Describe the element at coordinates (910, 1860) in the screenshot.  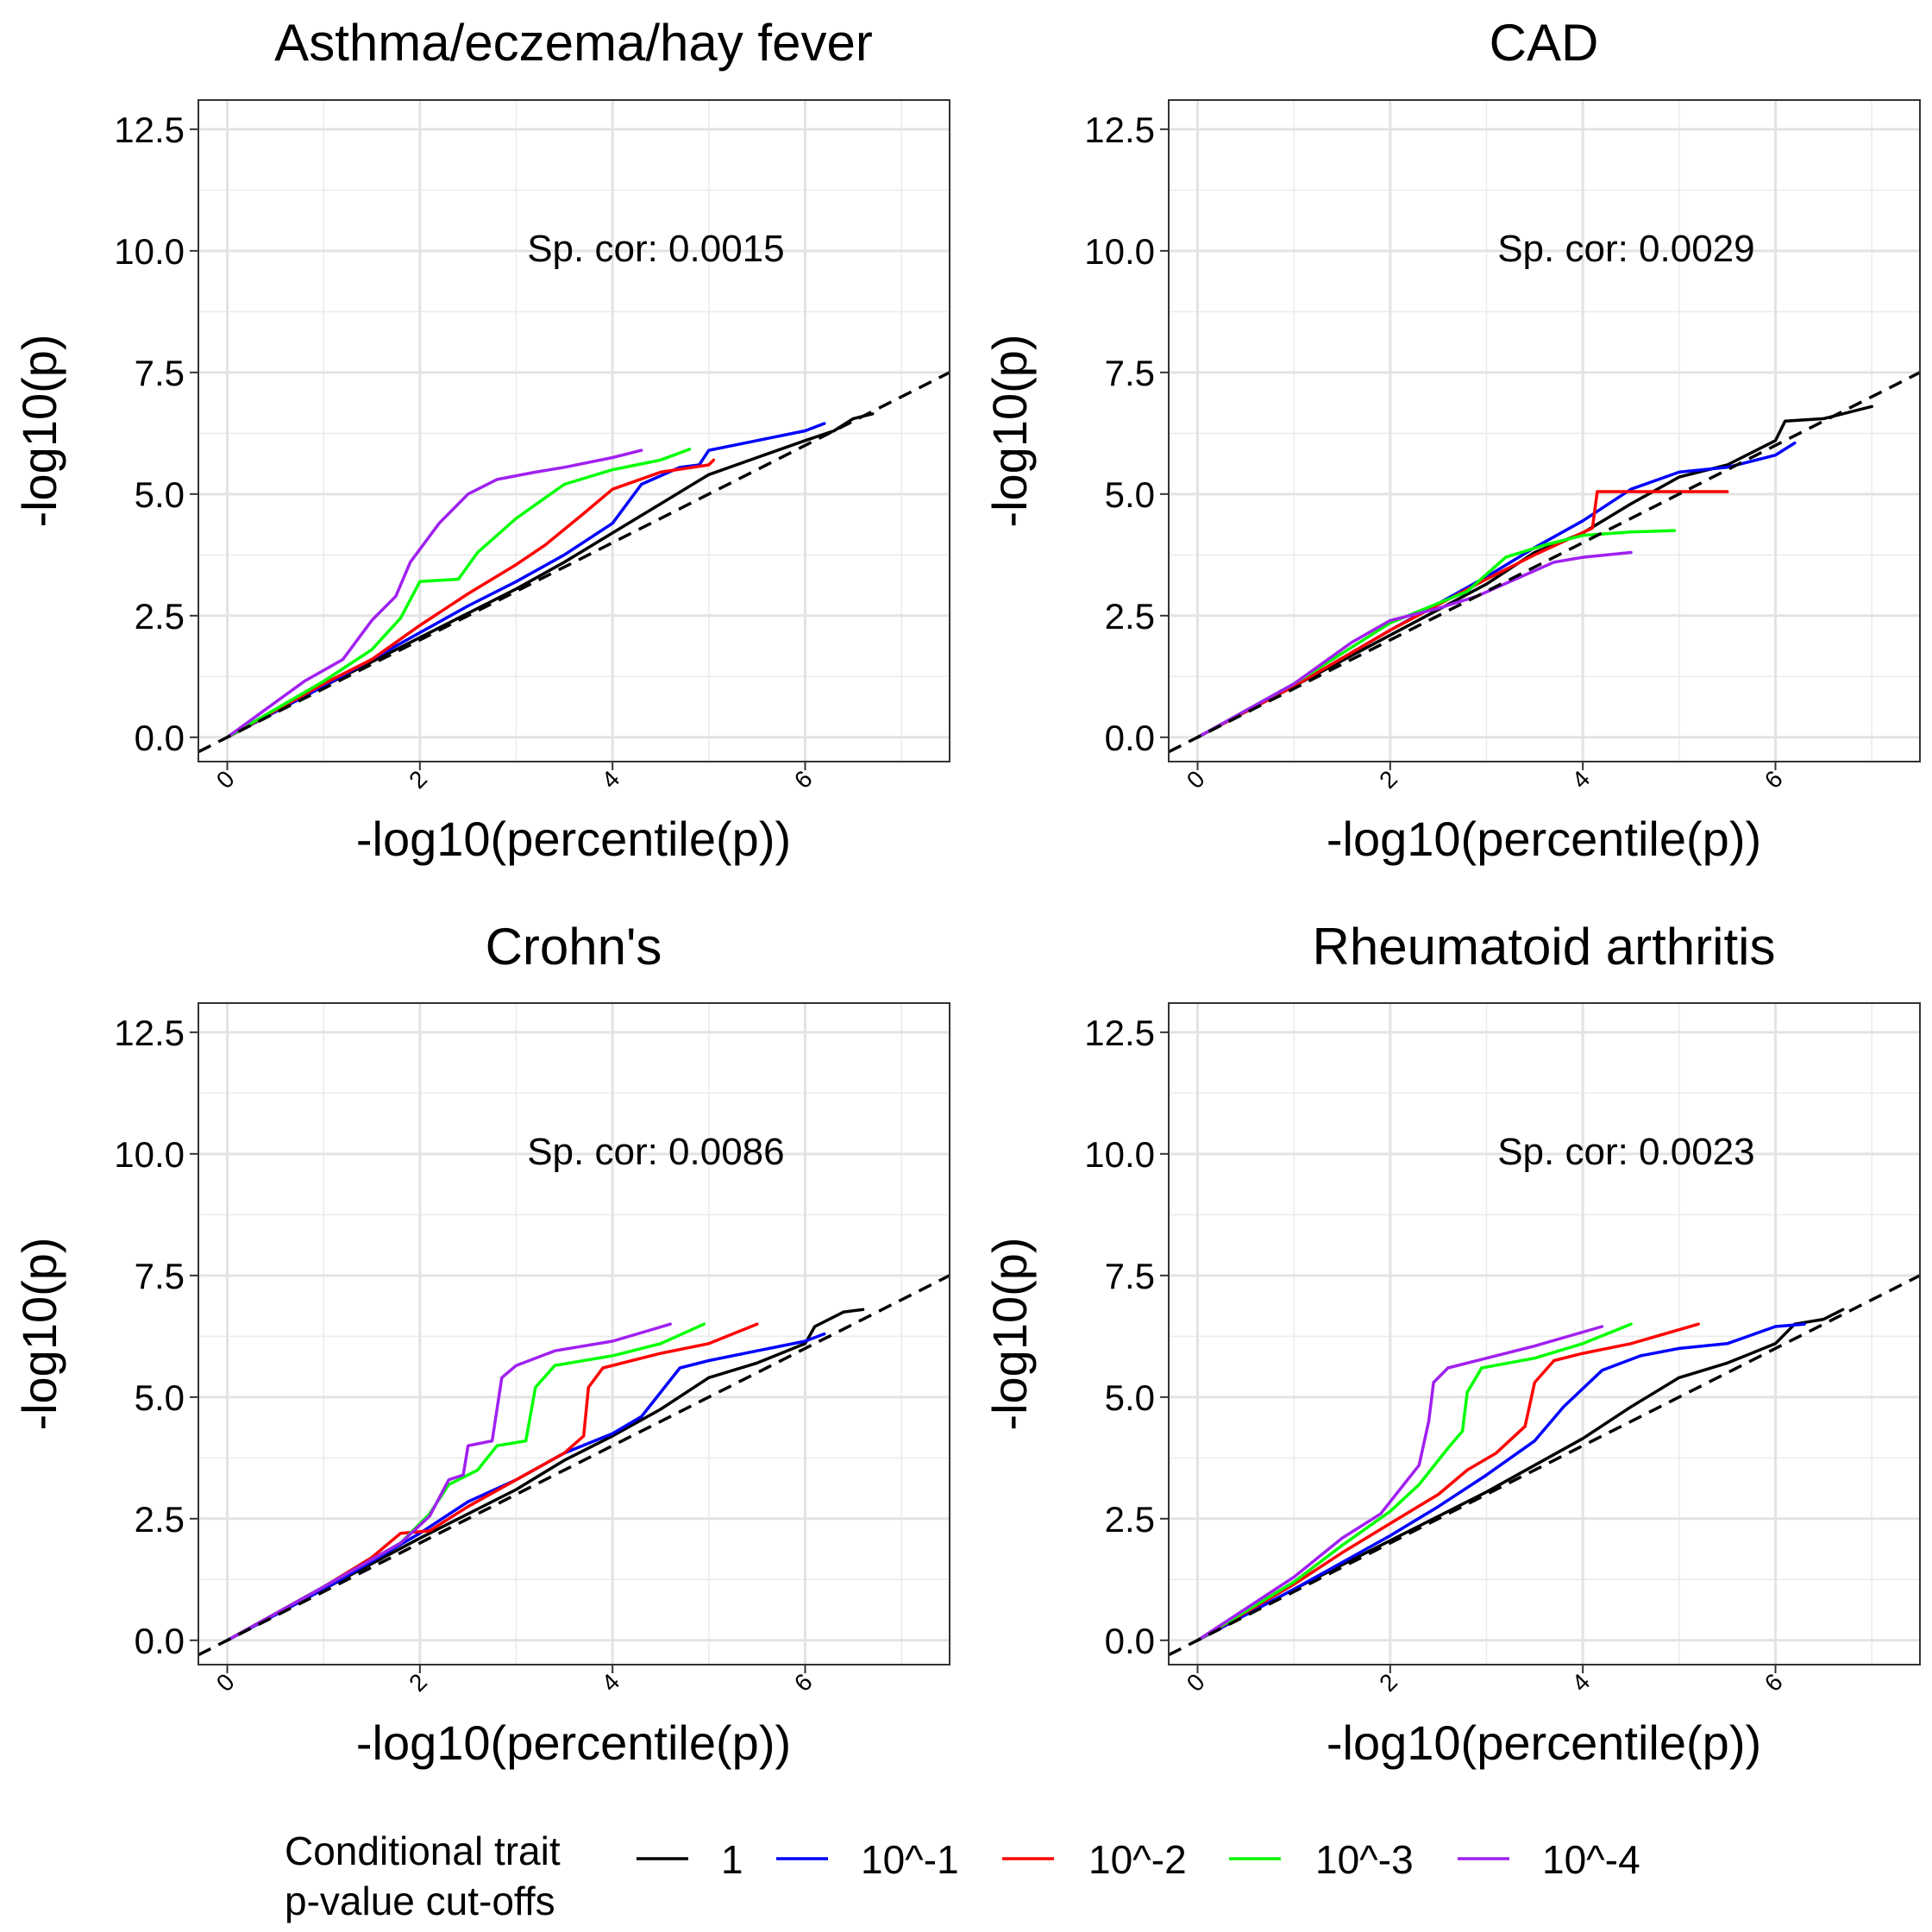
I see `legend-entry-label: 10^-1` at that location.